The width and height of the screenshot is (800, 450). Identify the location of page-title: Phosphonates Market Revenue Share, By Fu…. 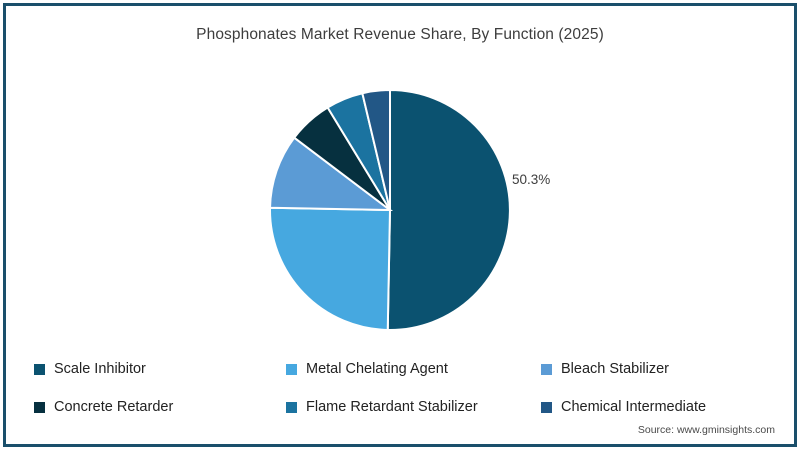
(400, 34).